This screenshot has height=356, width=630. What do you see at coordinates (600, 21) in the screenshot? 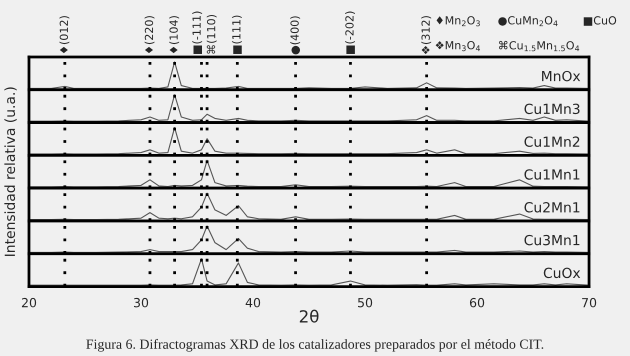
I see `text: ■CuO` at bounding box center [600, 21].